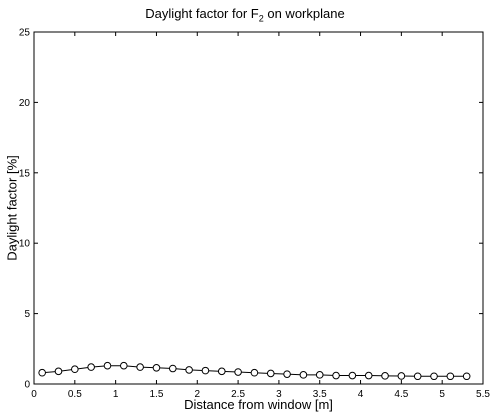  I want to click on y-tick-label: 0, so click(27, 385).